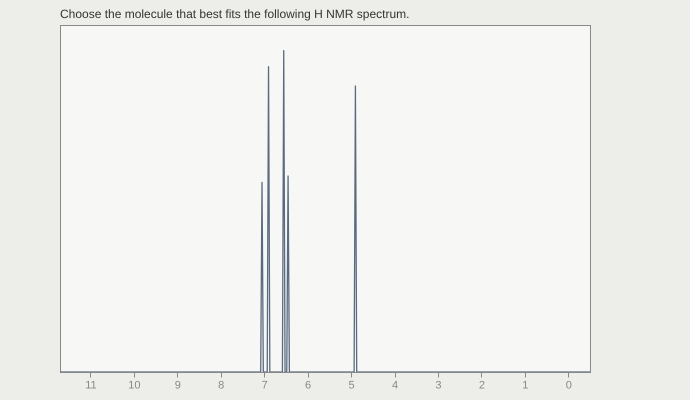 The width and height of the screenshot is (700, 406). Describe the element at coordinates (235, 14) in the screenshot. I see `chart-title: Choose the molecule that best fits the following H NMR spectrum.` at that location.